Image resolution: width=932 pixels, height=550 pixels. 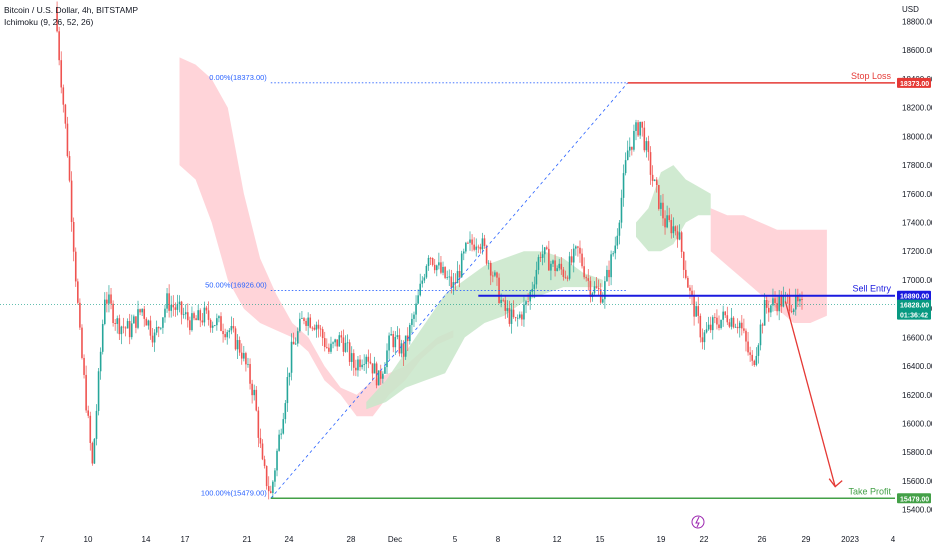 I want to click on take-profit-price-label: 15479.00, so click(x=914, y=499).